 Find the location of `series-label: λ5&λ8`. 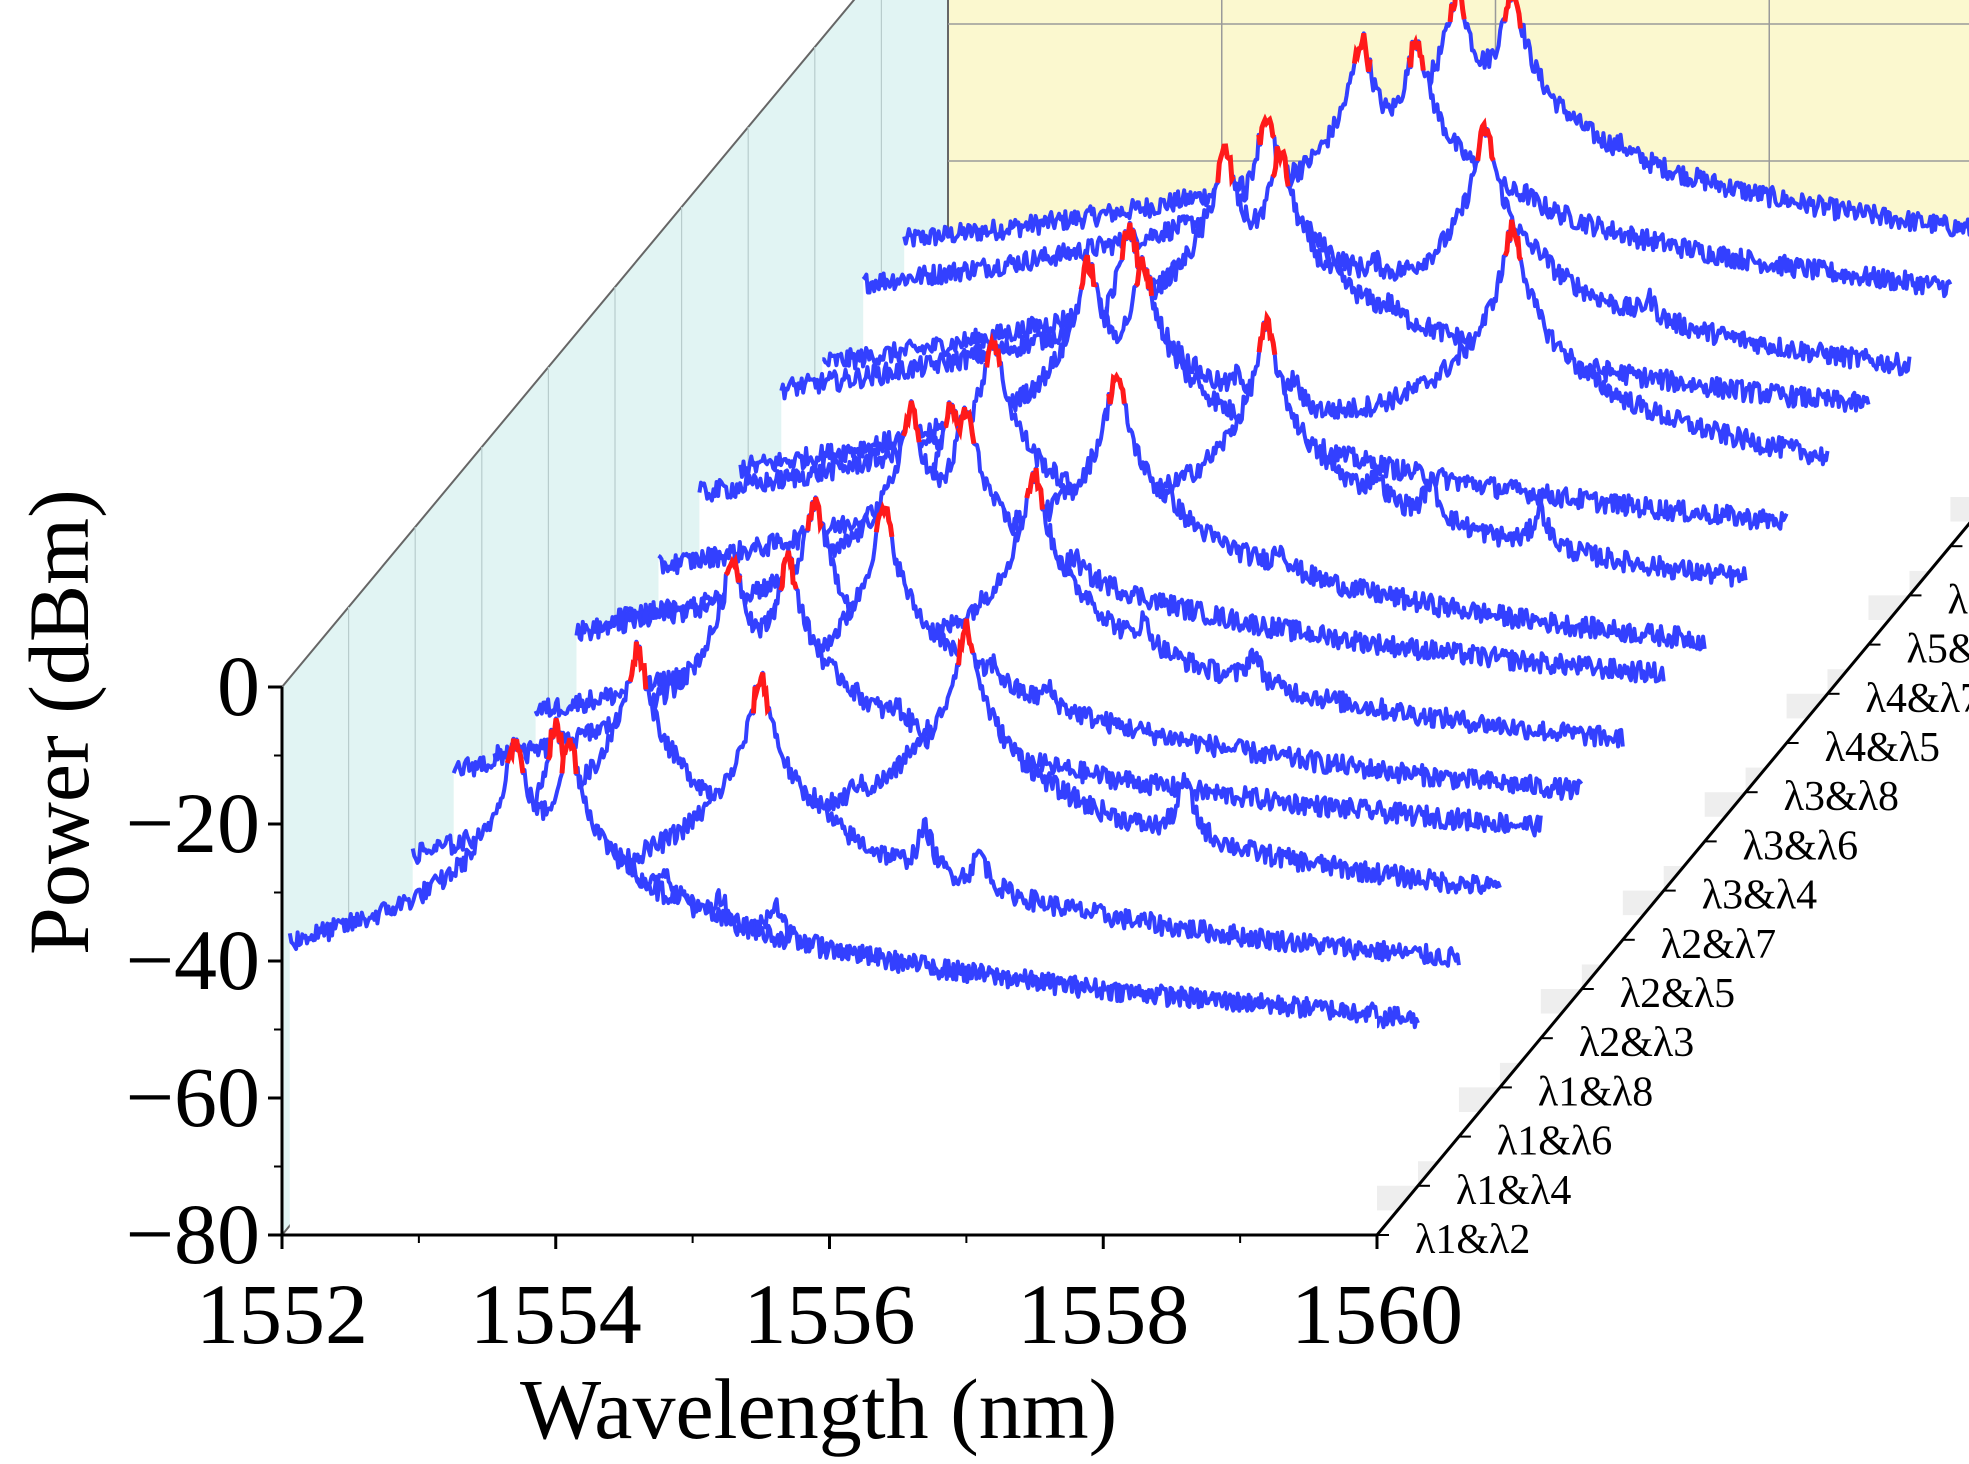

series-label: λ5&λ8 is located at coordinates (1958, 600).